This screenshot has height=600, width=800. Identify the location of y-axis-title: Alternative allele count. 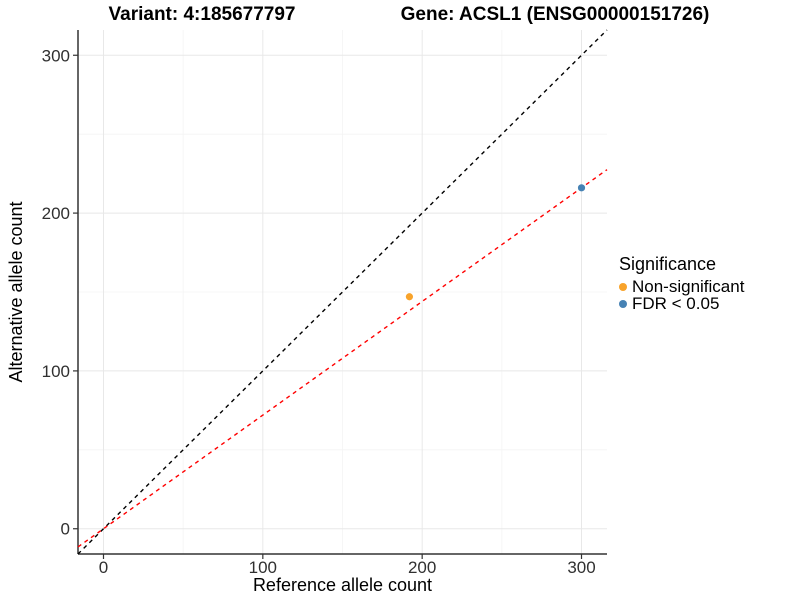
(16, 291).